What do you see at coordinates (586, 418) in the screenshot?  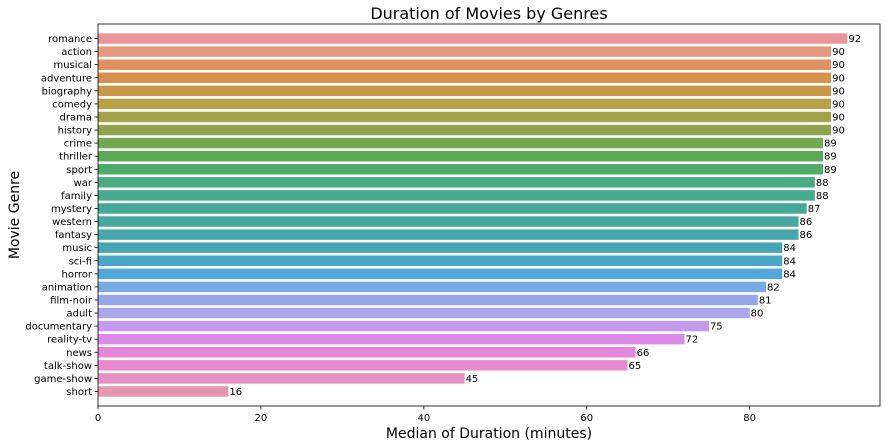 I see `x-tick-label: 60` at bounding box center [586, 418].